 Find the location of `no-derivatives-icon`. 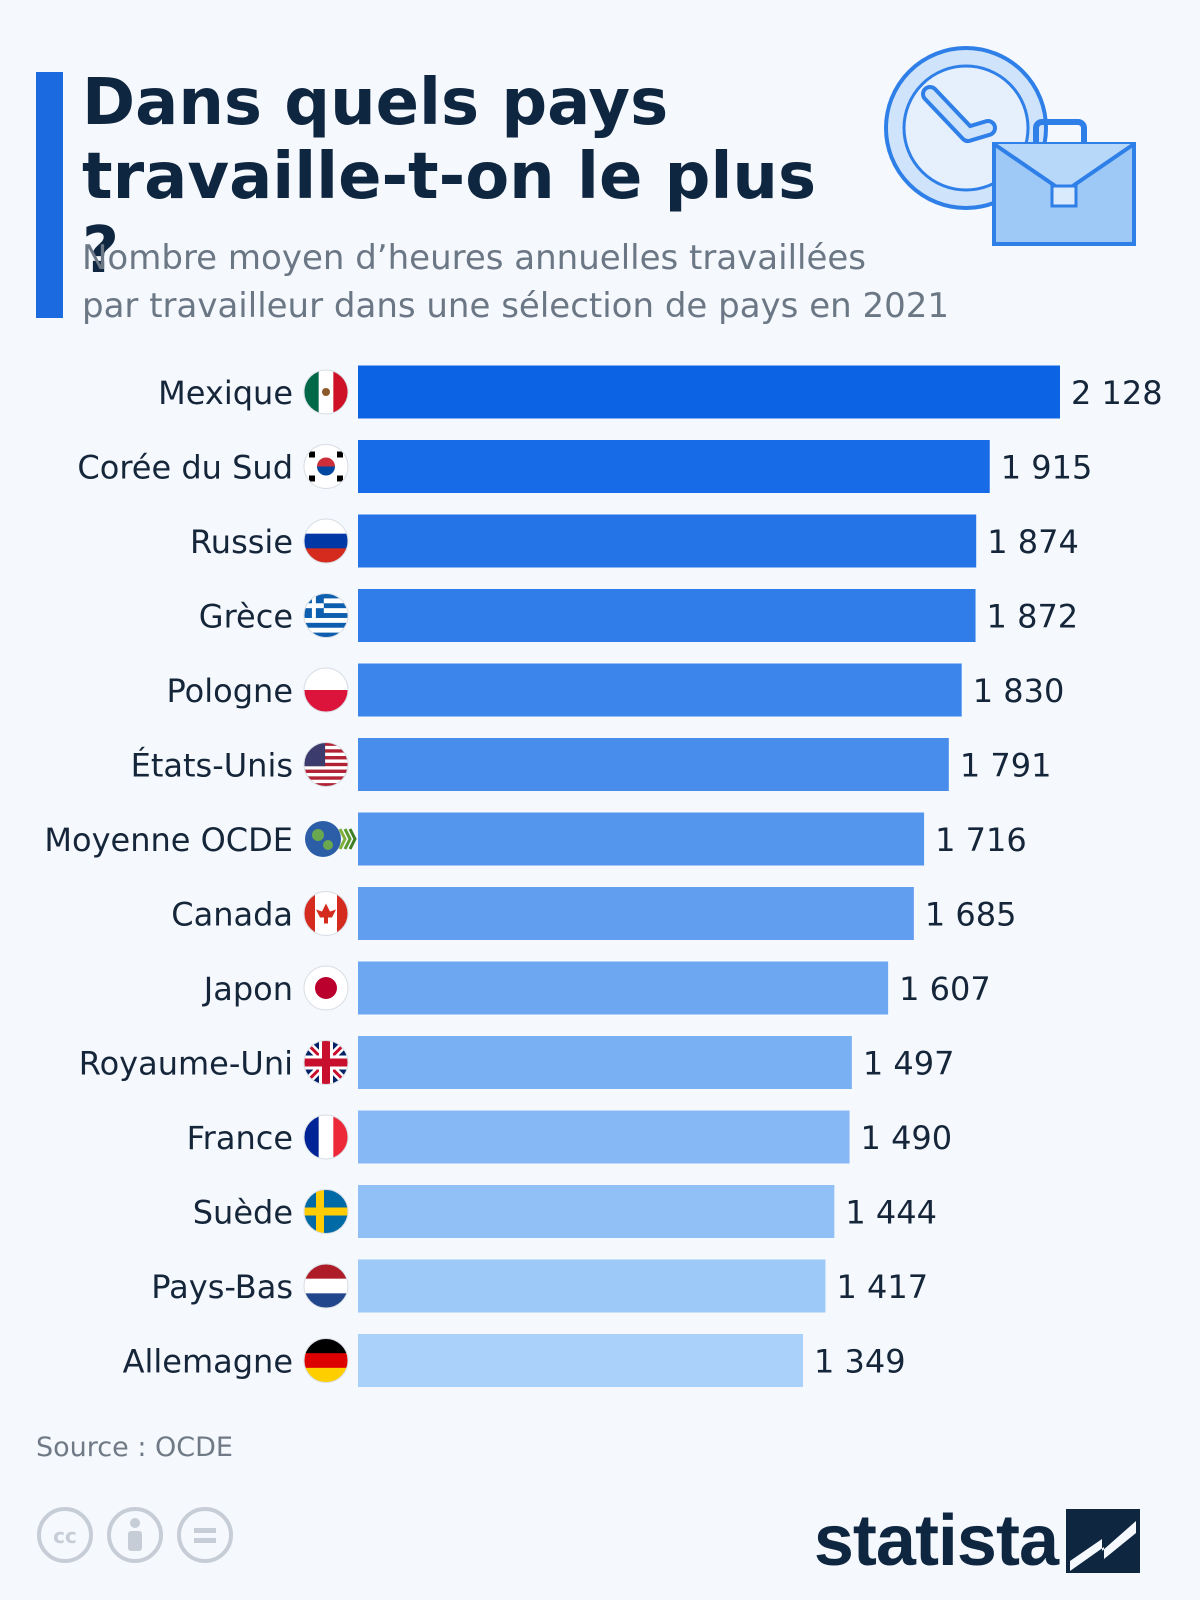

no-derivatives-icon is located at coordinates (205, 1535).